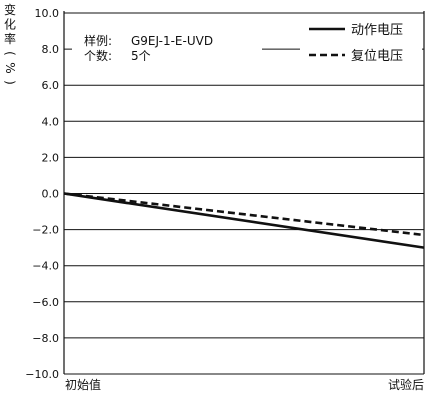  What do you see at coordinates (45, 266) in the screenshot?
I see `y-tick-label: −4.0` at bounding box center [45, 266].